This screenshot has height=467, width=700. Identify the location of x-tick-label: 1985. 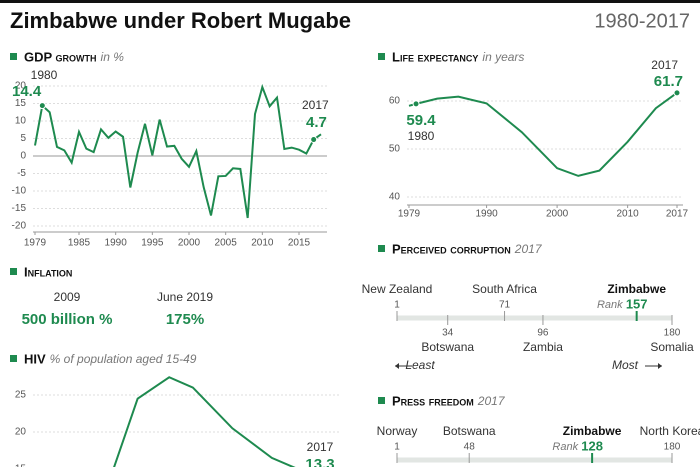
(79, 243).